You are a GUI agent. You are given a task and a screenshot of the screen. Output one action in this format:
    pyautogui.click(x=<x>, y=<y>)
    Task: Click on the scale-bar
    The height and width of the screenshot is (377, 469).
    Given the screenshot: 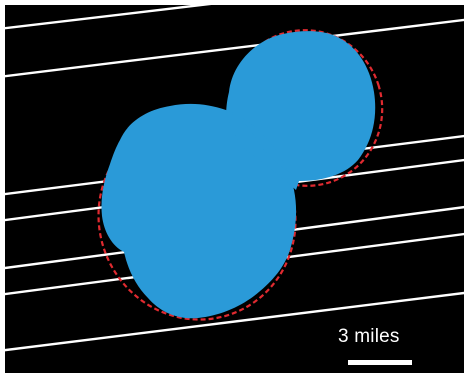 What is the action you would take?
    pyautogui.click(x=380, y=362)
    